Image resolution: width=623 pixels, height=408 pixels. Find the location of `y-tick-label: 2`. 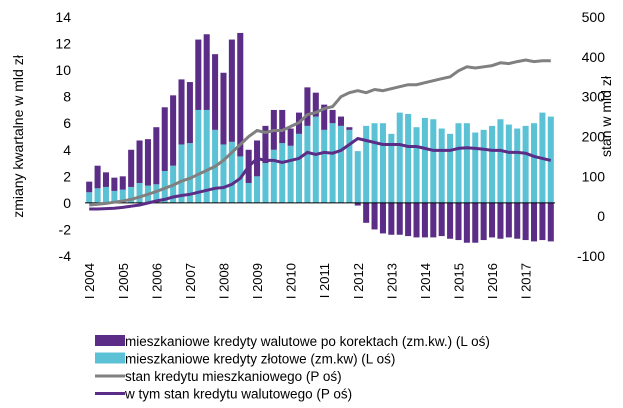

y-tick-label: 2 is located at coordinates (67, 176).